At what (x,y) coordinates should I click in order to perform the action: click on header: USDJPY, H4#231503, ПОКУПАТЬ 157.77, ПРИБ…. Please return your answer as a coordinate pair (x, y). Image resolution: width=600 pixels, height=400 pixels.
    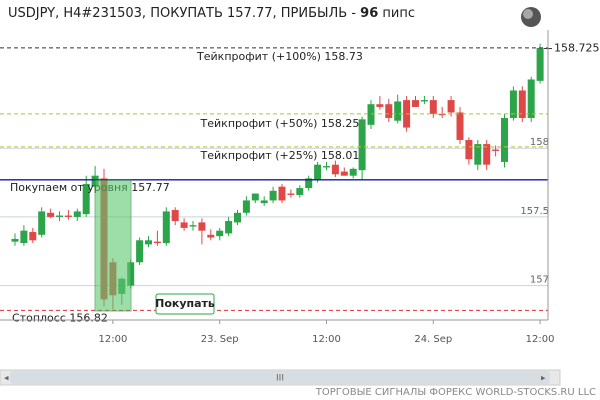
    Looking at the image, I should click on (211, 13).